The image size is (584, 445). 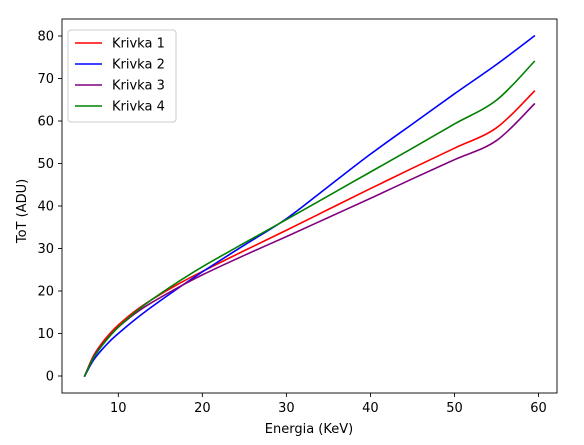 I want to click on legend-label-1: Krivka 1, so click(x=138, y=44).